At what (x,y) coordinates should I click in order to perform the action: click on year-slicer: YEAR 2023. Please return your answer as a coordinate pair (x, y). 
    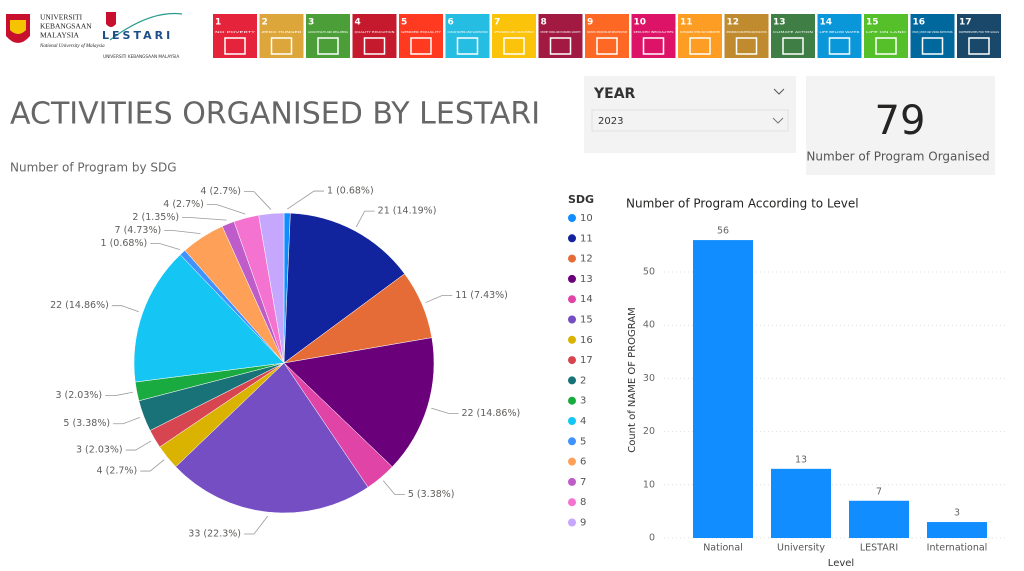
    Looking at the image, I should click on (690, 114).